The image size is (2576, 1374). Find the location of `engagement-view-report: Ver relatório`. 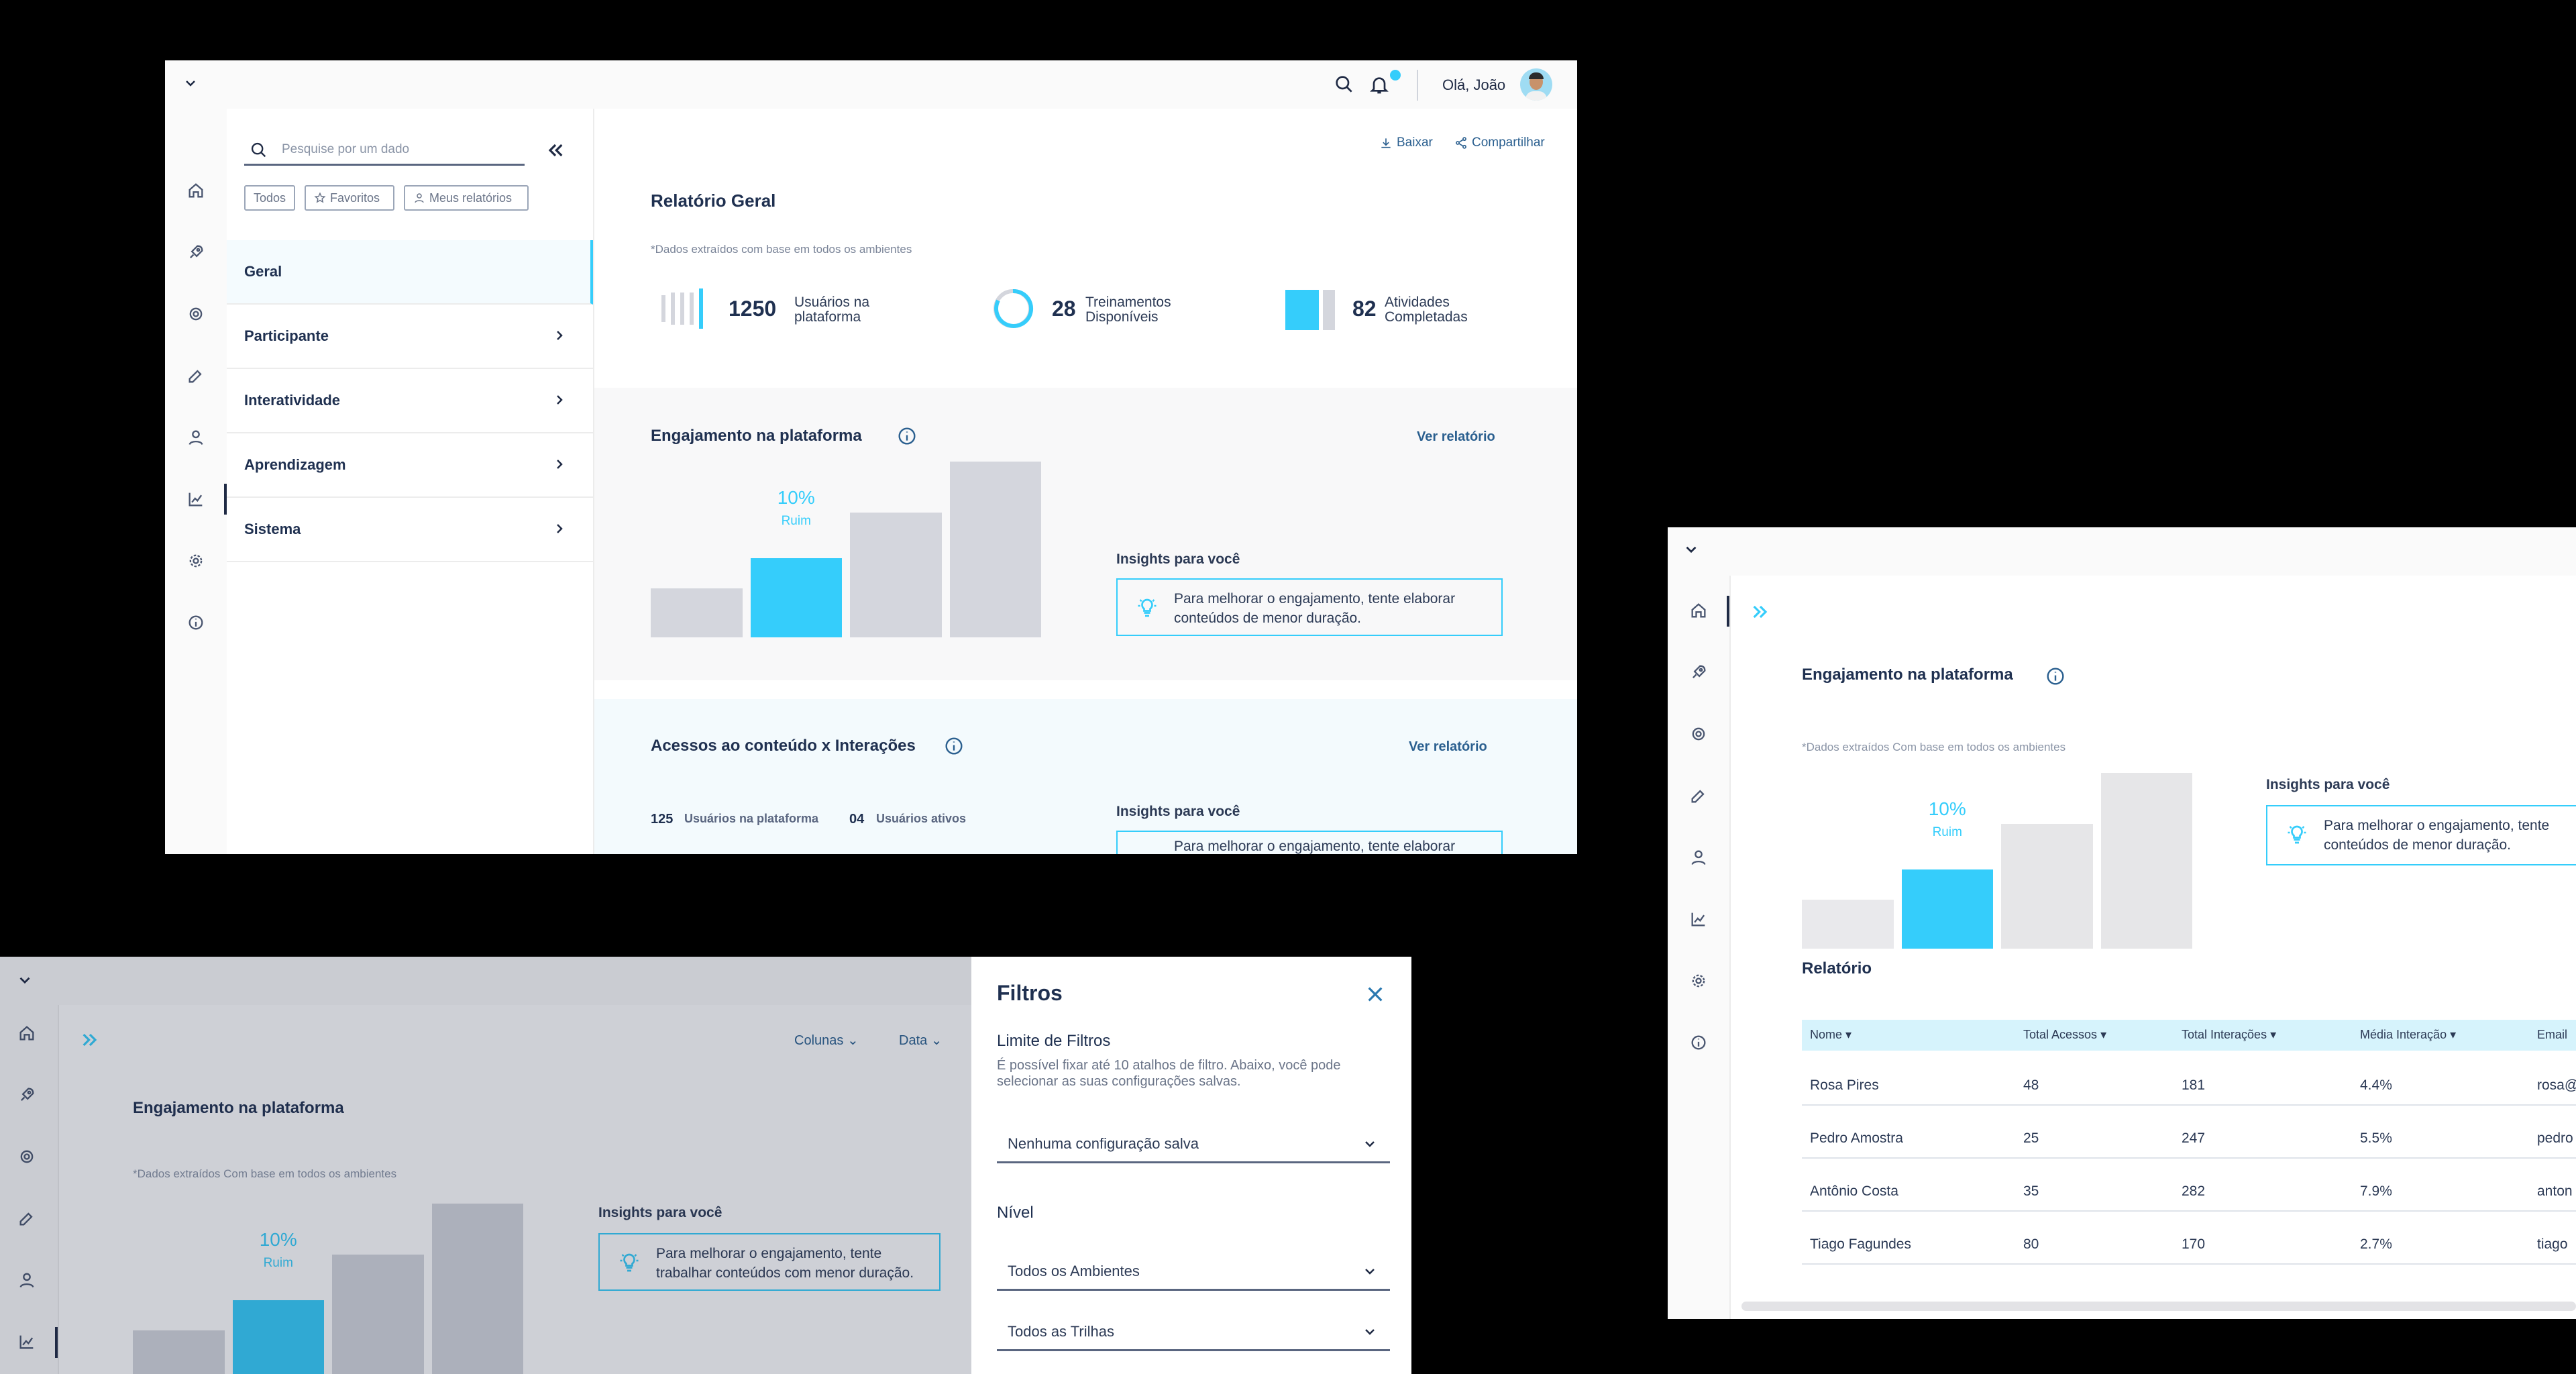

engagement-view-report: Ver relatório is located at coordinates (1456, 436).